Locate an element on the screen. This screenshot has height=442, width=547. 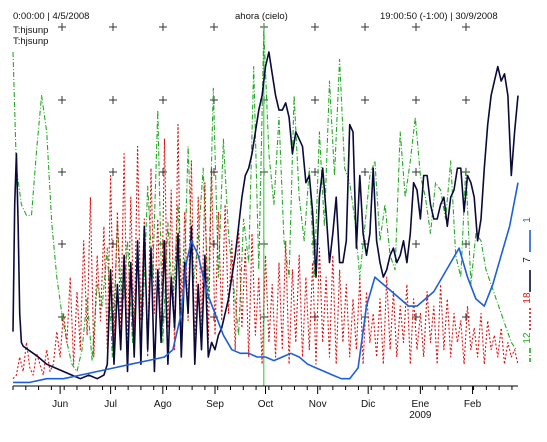
legend-item-7: 7 is located at coordinates (527, 274).